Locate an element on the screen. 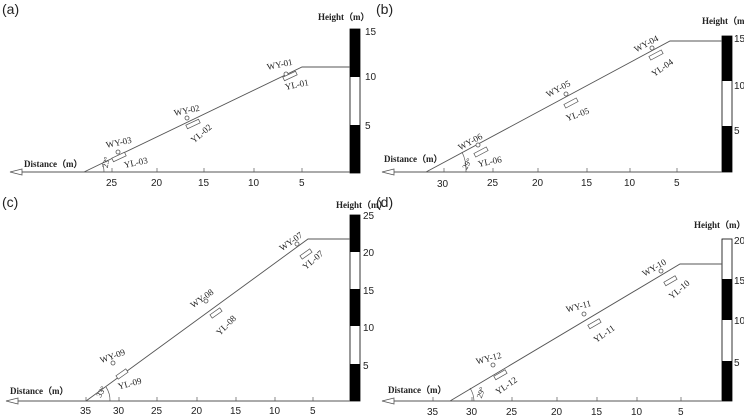 This screenshot has width=744, height=416. yl-label: YL-05 is located at coordinates (578, 114).